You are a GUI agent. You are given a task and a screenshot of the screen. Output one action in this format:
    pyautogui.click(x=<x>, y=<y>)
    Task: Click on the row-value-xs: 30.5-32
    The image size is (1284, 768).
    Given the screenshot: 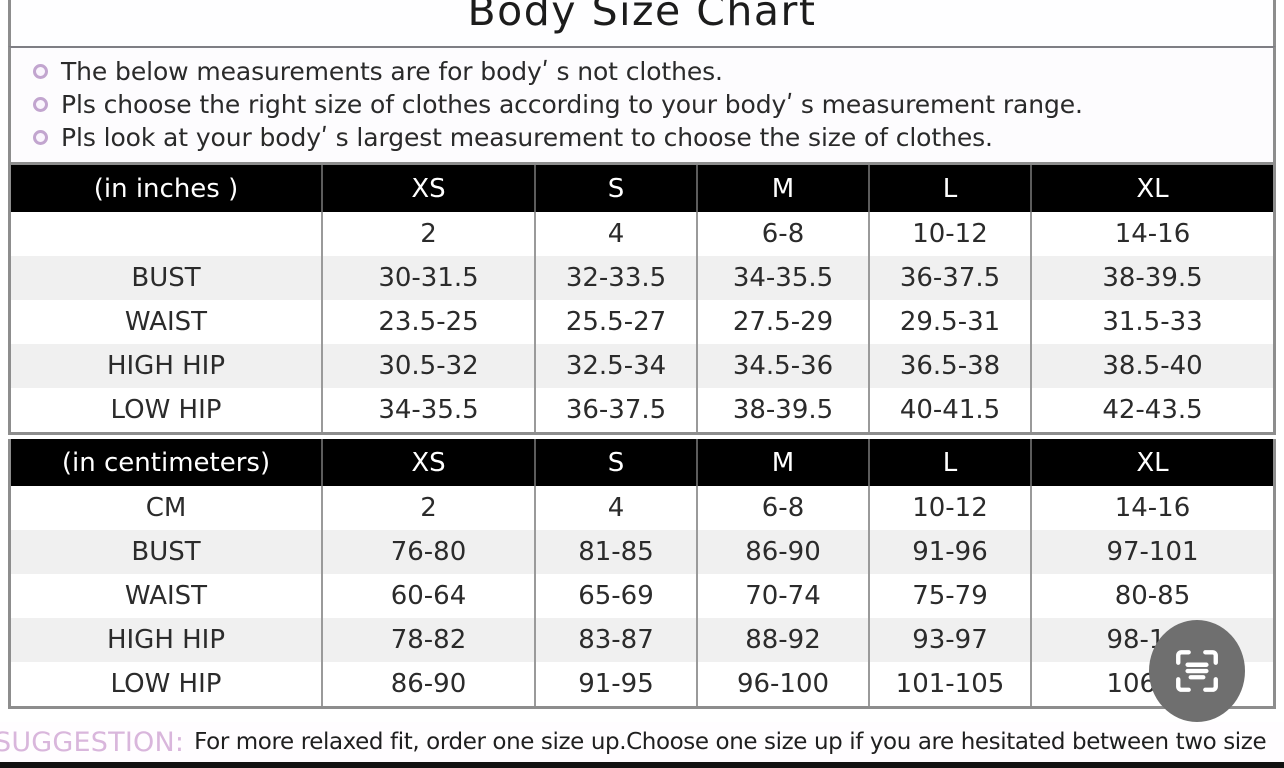 What is the action you would take?
    pyautogui.click(x=429, y=366)
    